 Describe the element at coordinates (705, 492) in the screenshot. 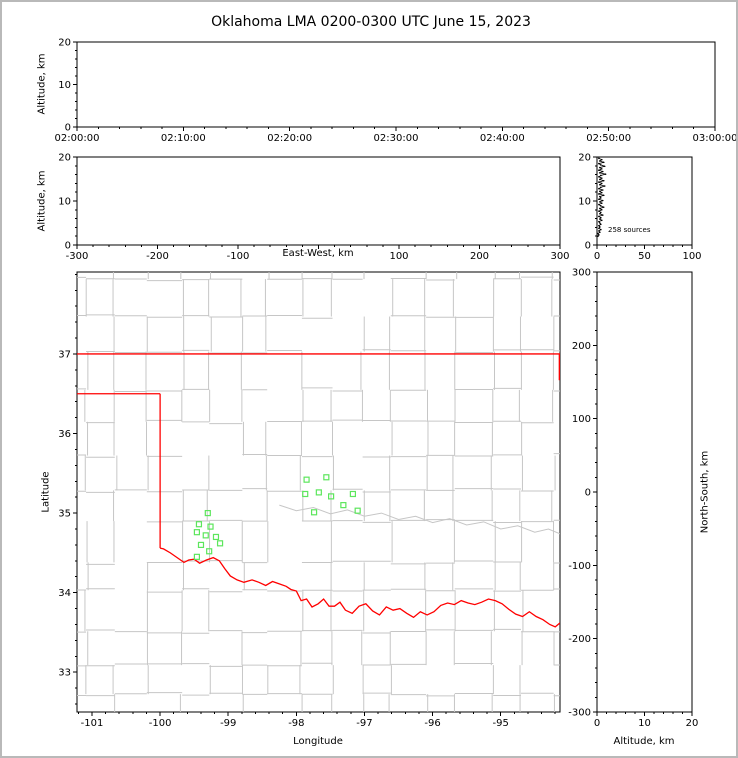

I see `ns-panel-ylabel: North-South, km` at that location.